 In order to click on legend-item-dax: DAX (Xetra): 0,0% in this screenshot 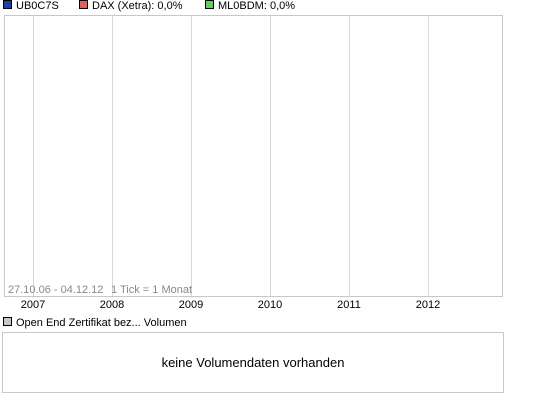, I will do `click(130, 6)`.